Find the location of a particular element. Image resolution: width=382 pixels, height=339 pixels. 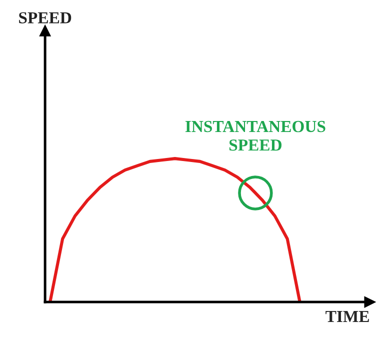

annotation: INSTANTANEOUS SPEED is located at coordinates (255, 135).